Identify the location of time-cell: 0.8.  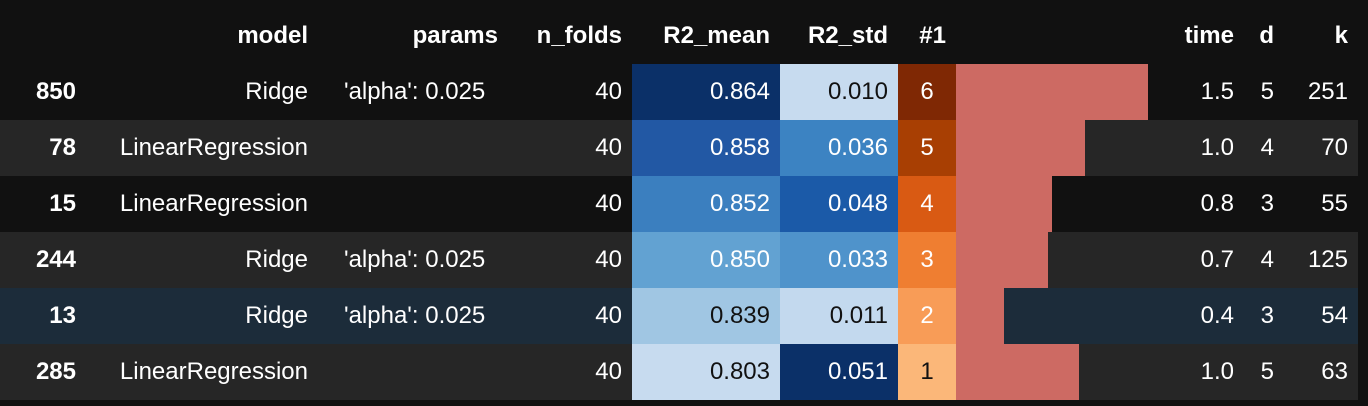
(1217, 203).